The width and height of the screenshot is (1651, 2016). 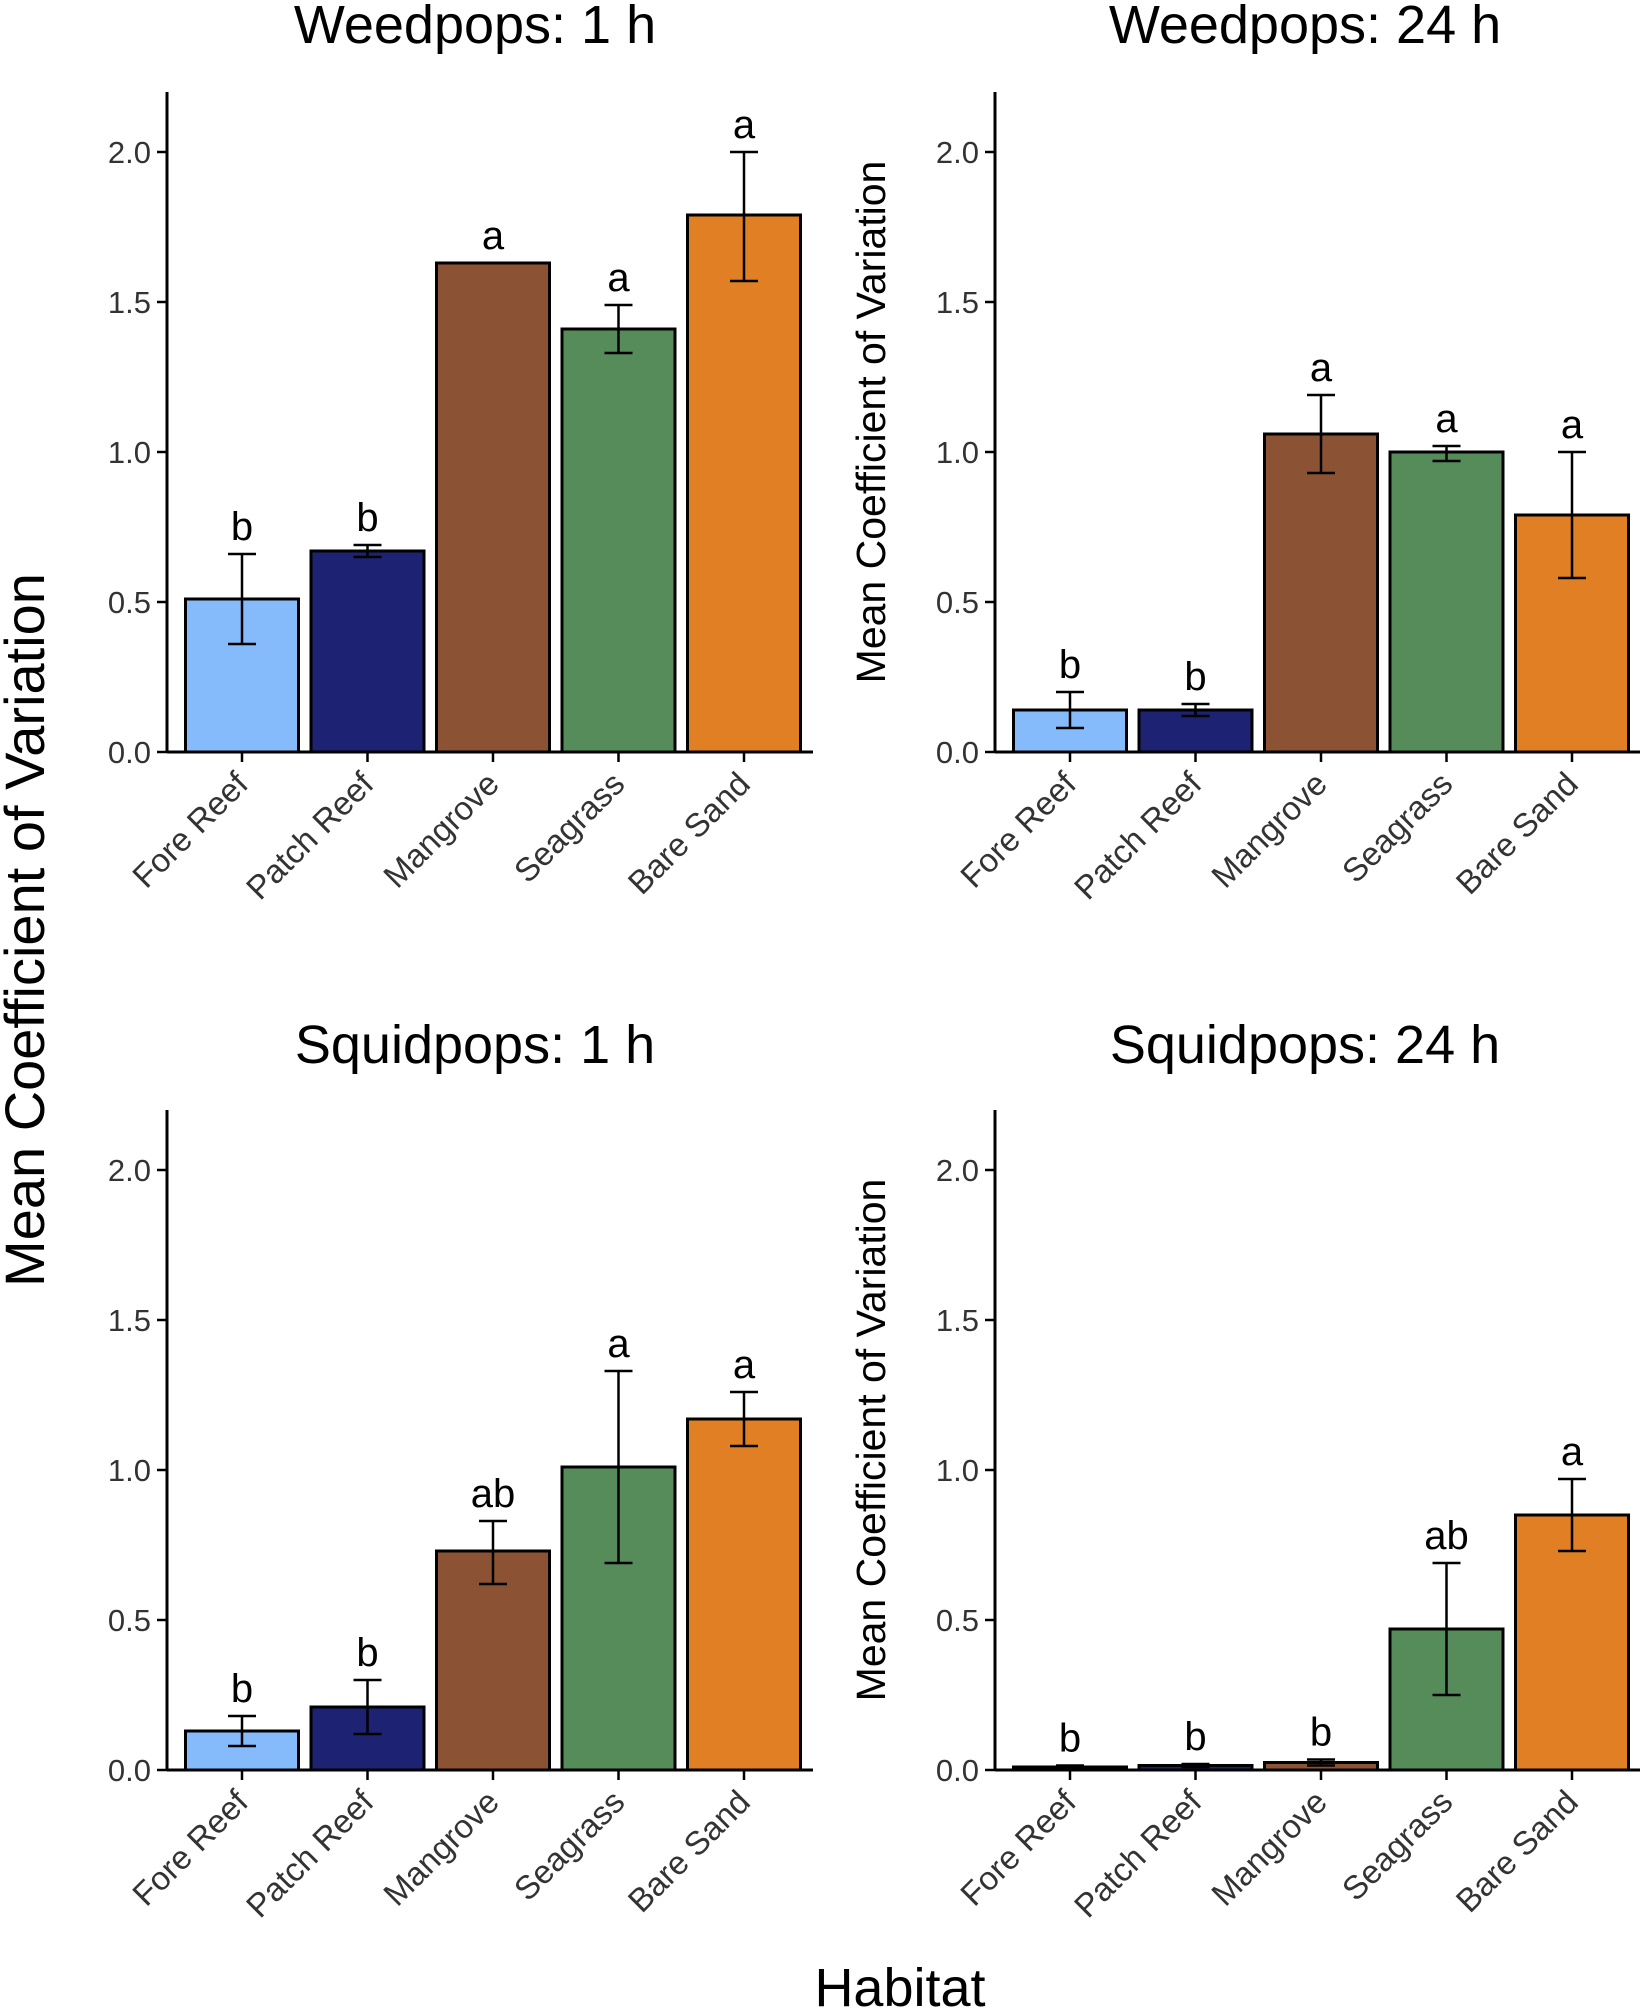 I want to click on panel-title: Weedpops: 1 h, so click(x=475, y=27).